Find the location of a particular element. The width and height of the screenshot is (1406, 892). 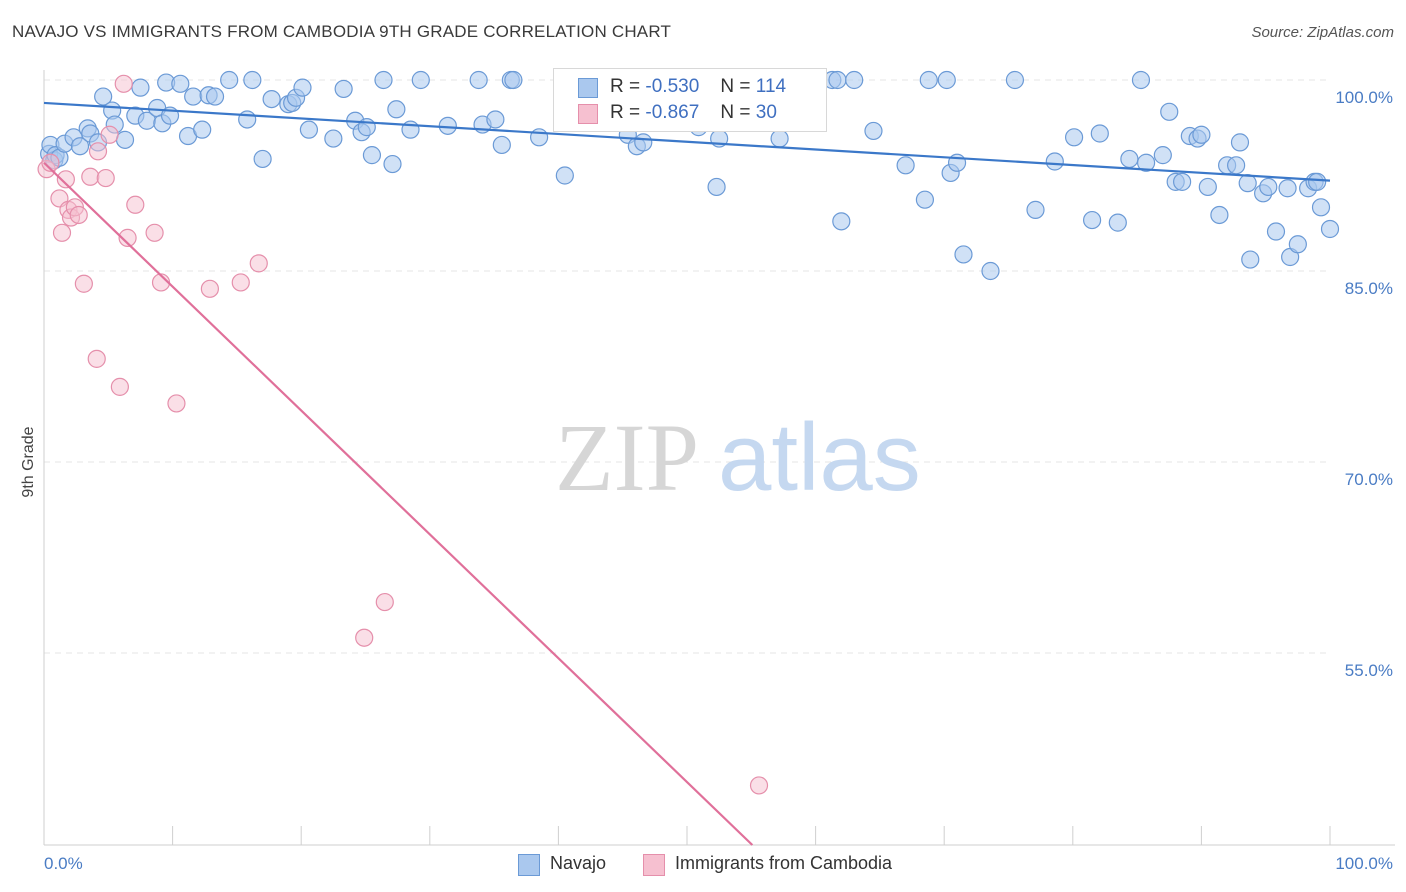

cambodia-swatch is located at coordinates (588, 114).